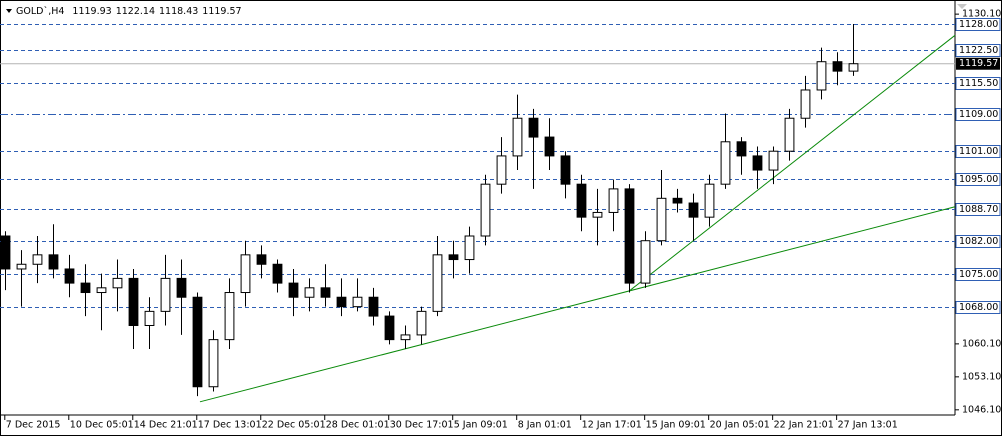 This screenshot has width=1002, height=436. I want to click on level-label: 1109.00, so click(978, 114).